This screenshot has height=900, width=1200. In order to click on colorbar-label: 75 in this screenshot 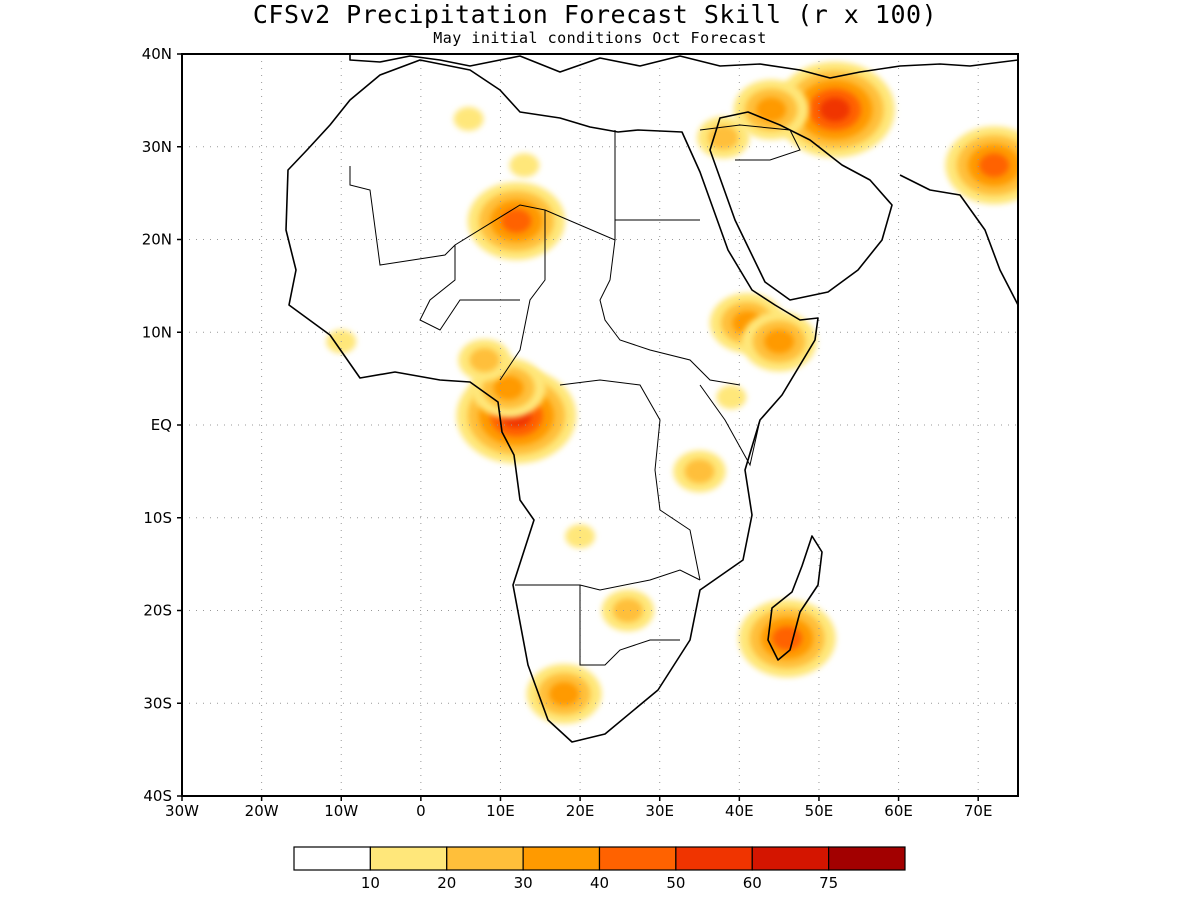, I will do `click(828, 883)`.